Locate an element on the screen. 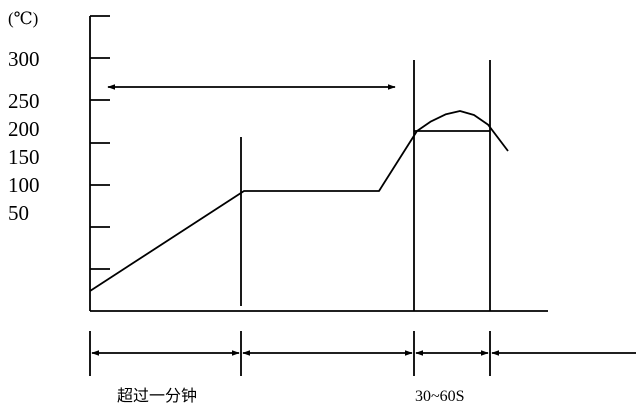  preheat-duration-label: 超过一分钟 is located at coordinates (157, 396).